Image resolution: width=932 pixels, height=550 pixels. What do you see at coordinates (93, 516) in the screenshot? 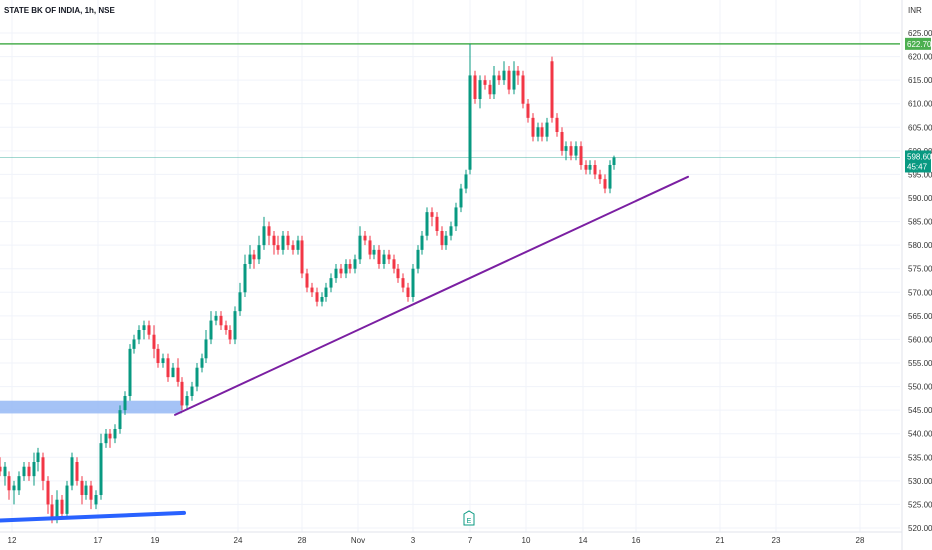
I see `trendline-rising-blue` at bounding box center [93, 516].